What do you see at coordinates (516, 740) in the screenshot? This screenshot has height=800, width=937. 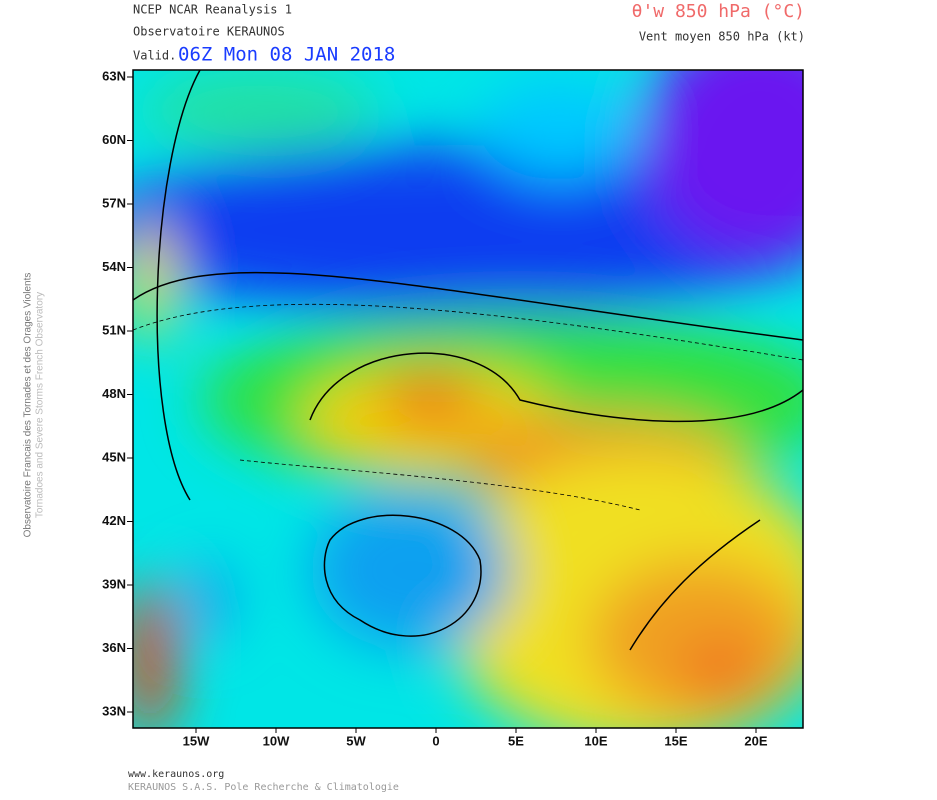 I see `lon-label: 5E` at bounding box center [516, 740].